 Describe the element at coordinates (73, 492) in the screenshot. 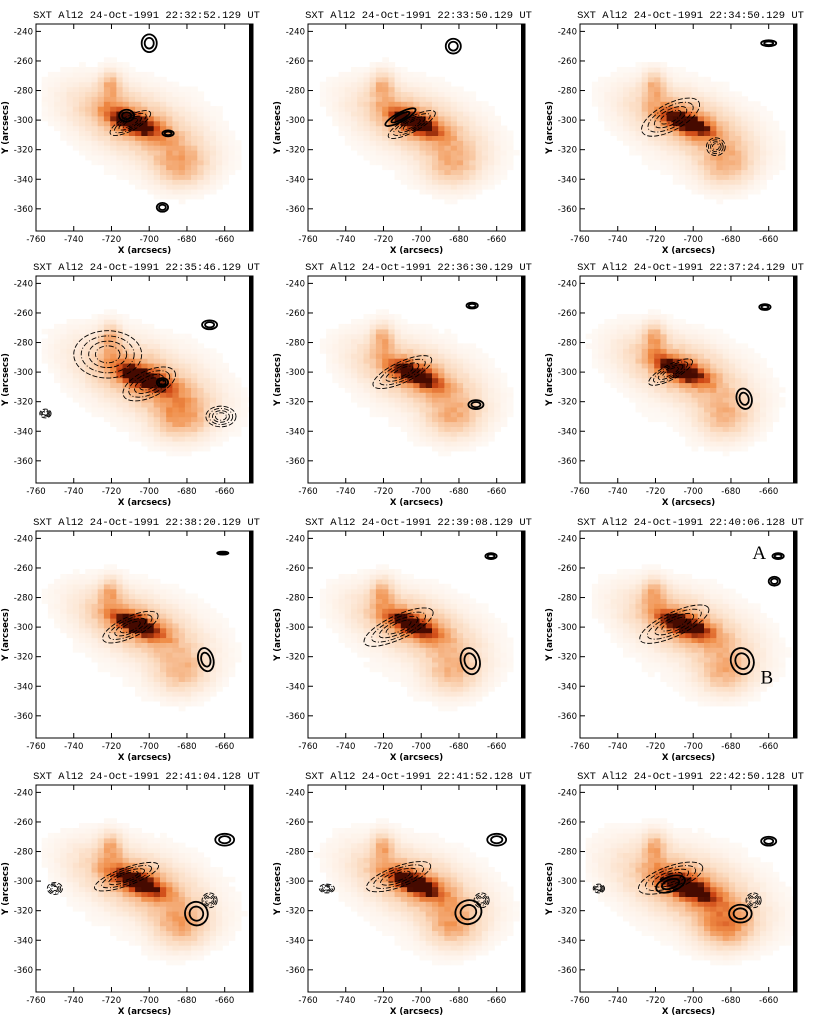

I see `x-tick-label: -740` at that location.